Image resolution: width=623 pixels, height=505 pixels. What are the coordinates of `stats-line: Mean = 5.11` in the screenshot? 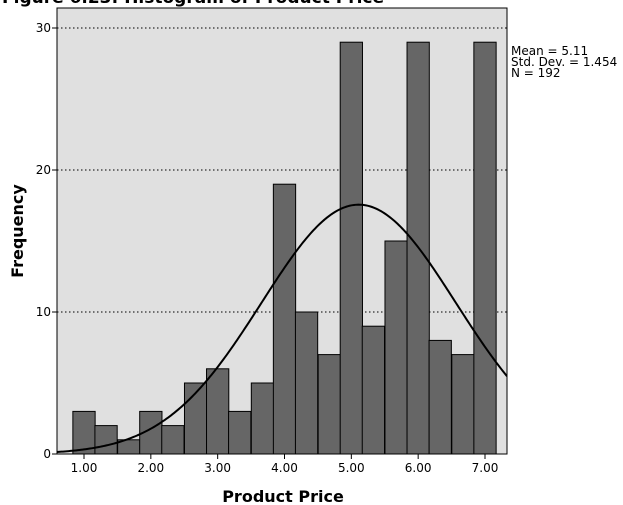 It's located at (549, 51).